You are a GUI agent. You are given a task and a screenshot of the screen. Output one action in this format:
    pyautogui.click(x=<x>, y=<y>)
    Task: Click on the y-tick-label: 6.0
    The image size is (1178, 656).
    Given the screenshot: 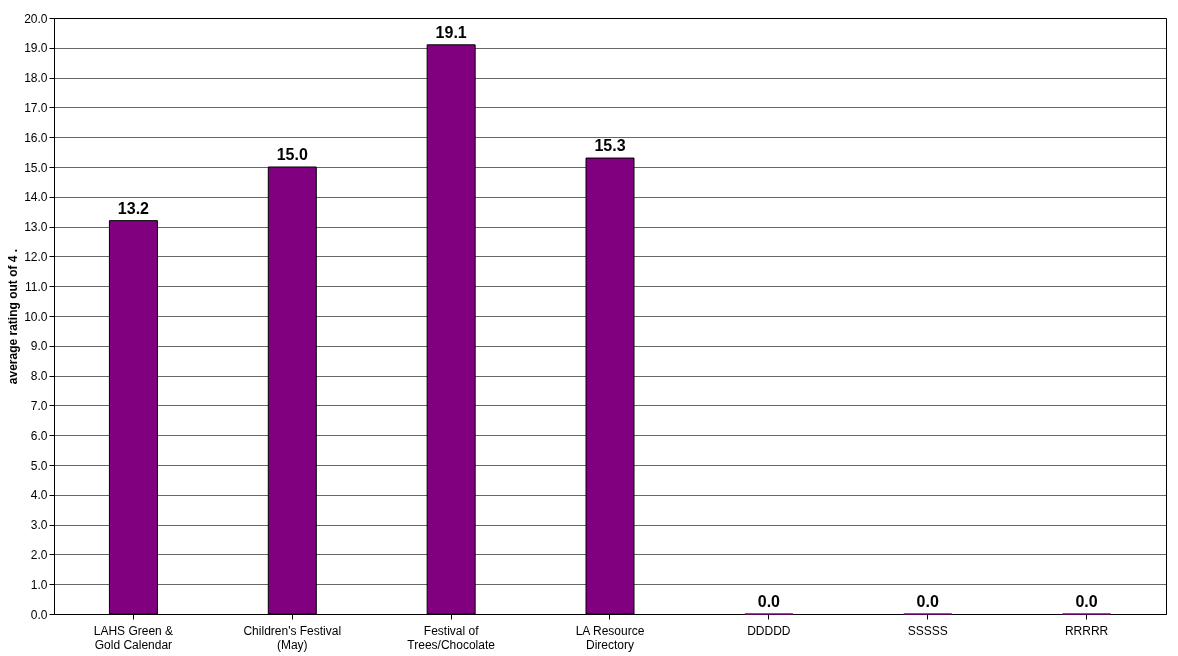 What is the action you would take?
    pyautogui.click(x=39, y=435)
    